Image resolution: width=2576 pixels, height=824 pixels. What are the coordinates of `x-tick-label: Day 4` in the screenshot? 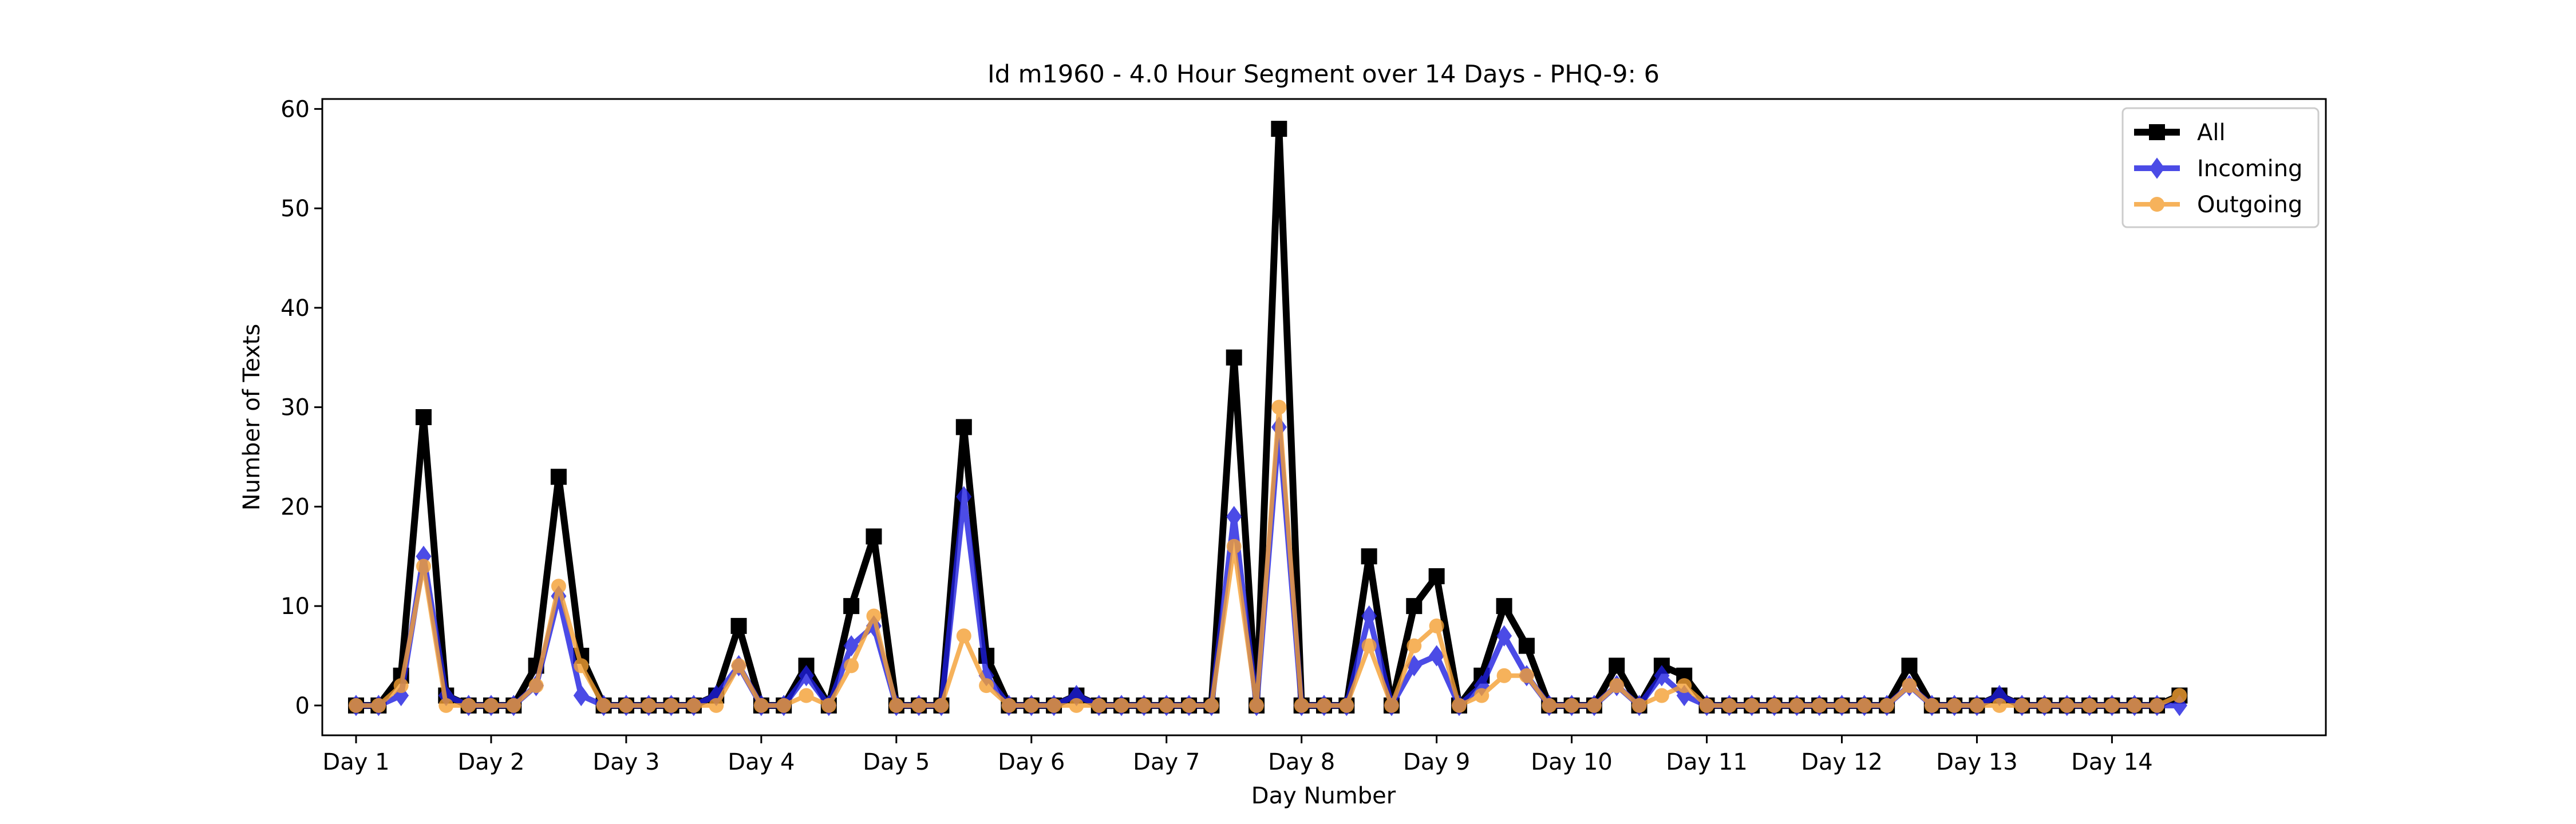 It's located at (761, 762).